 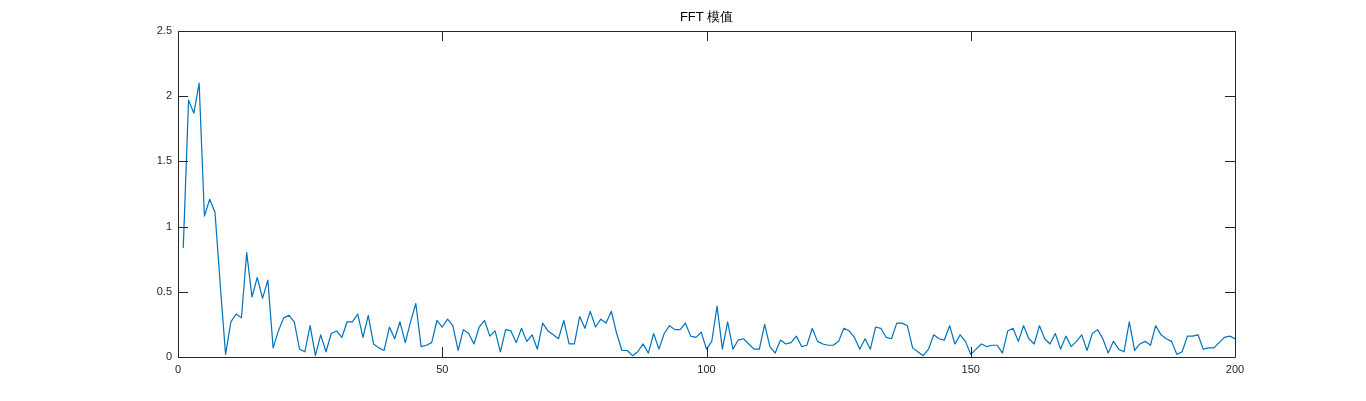 What do you see at coordinates (706, 368) in the screenshot?
I see `x-tick-label: 100` at bounding box center [706, 368].